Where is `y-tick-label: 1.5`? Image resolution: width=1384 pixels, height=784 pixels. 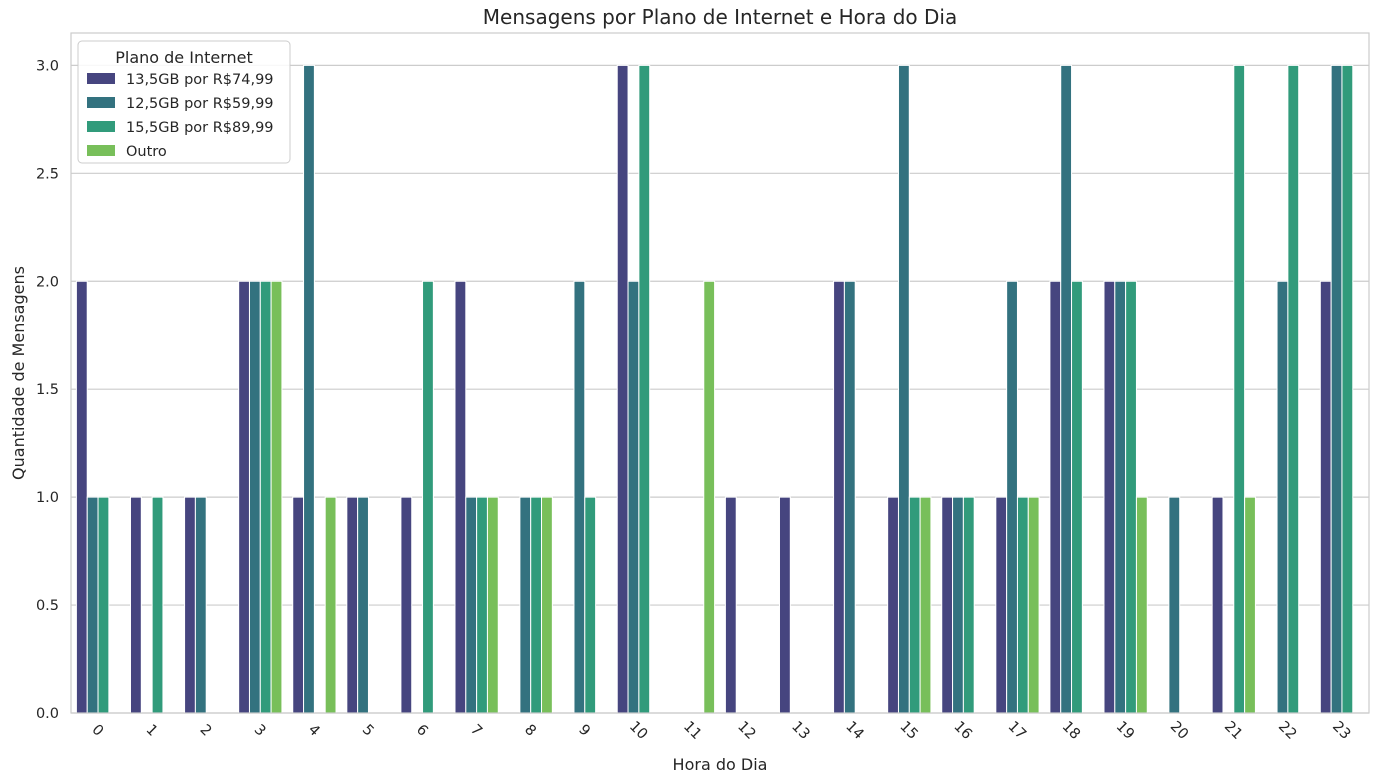 y-tick-label: 1.5 is located at coordinates (47, 390).